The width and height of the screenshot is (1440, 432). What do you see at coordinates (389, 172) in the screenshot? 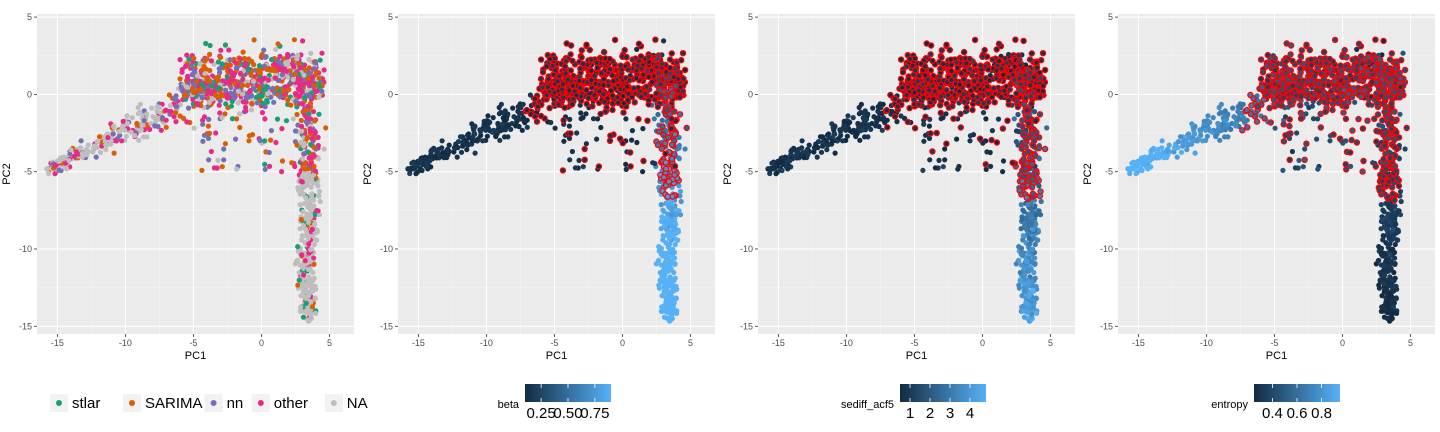
I see `y-tick-label: -5` at bounding box center [389, 172].